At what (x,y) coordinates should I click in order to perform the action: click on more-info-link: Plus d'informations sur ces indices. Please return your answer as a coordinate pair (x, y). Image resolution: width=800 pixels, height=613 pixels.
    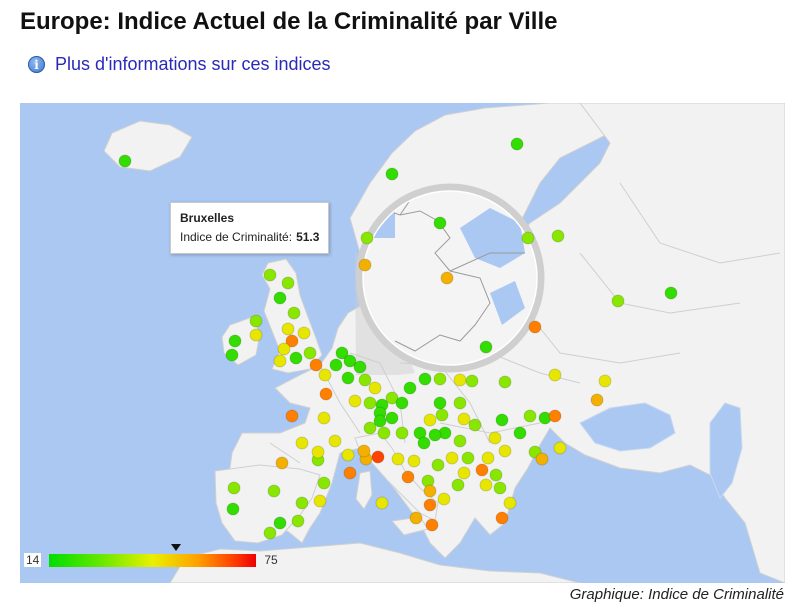
    Looking at the image, I should click on (193, 64).